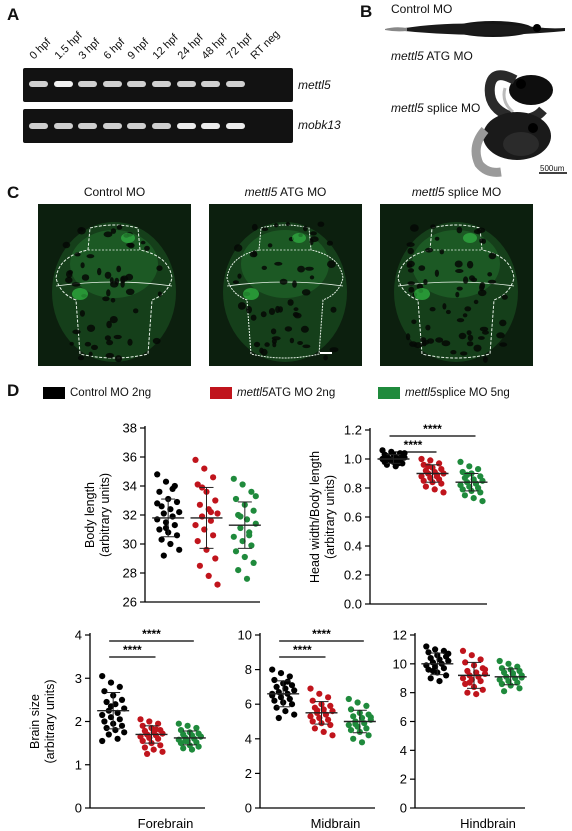  What do you see at coordinates (353, 546) in the screenshot?
I see `y-tick-label: 0.4` at bounding box center [353, 546].